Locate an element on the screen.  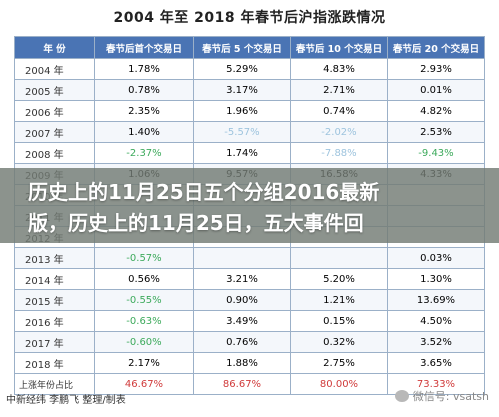
column-header: 春节后 10 个交易日 is located at coordinates (339, 47).